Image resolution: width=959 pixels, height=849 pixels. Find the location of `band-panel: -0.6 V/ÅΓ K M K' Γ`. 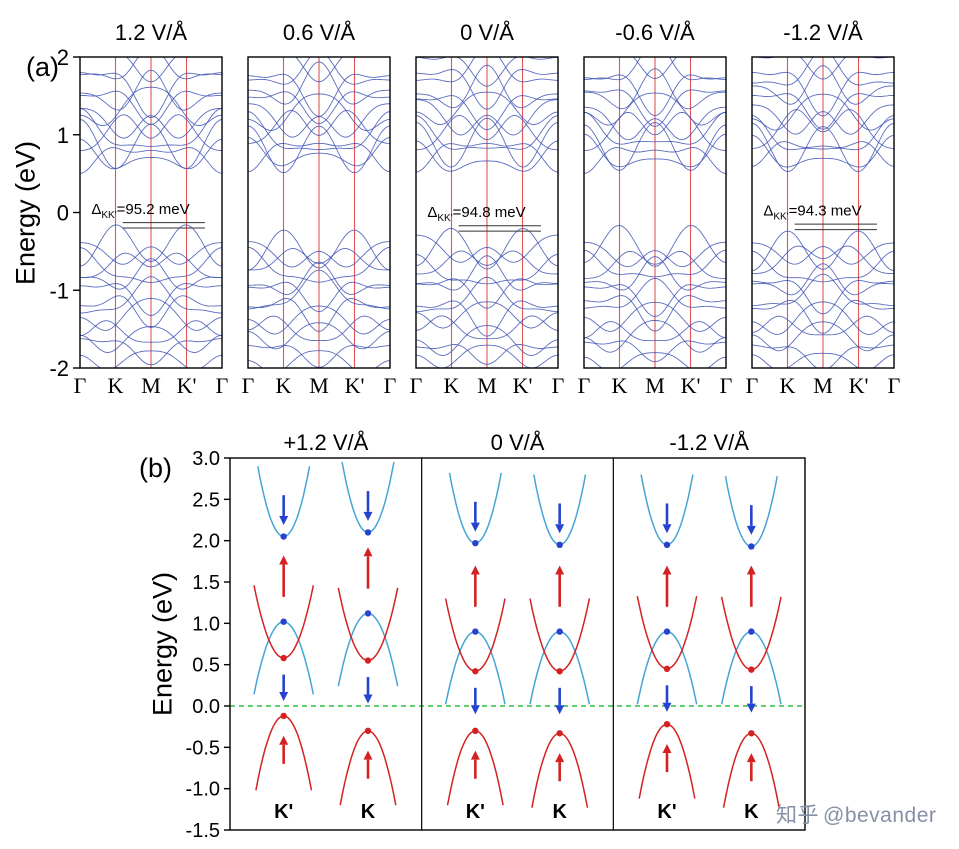

band-panel: -0.6 V/ÅΓ K M K' Γ is located at coordinates (655, 209).